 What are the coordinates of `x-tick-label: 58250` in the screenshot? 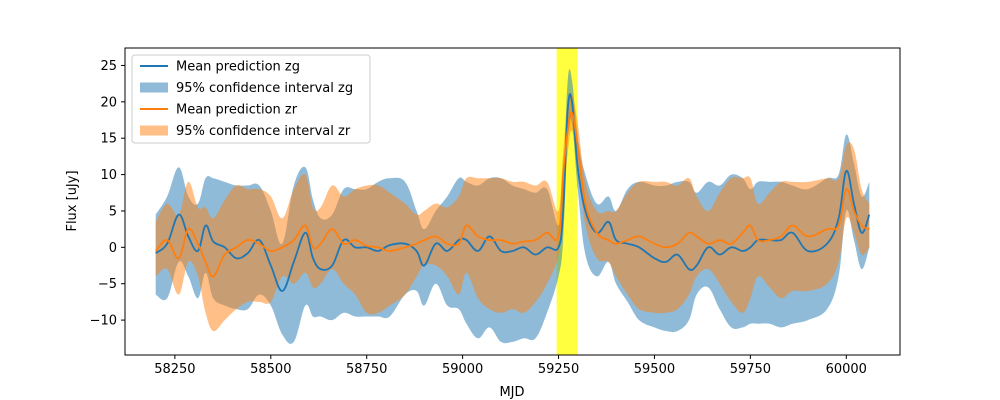 It's located at (174, 369).